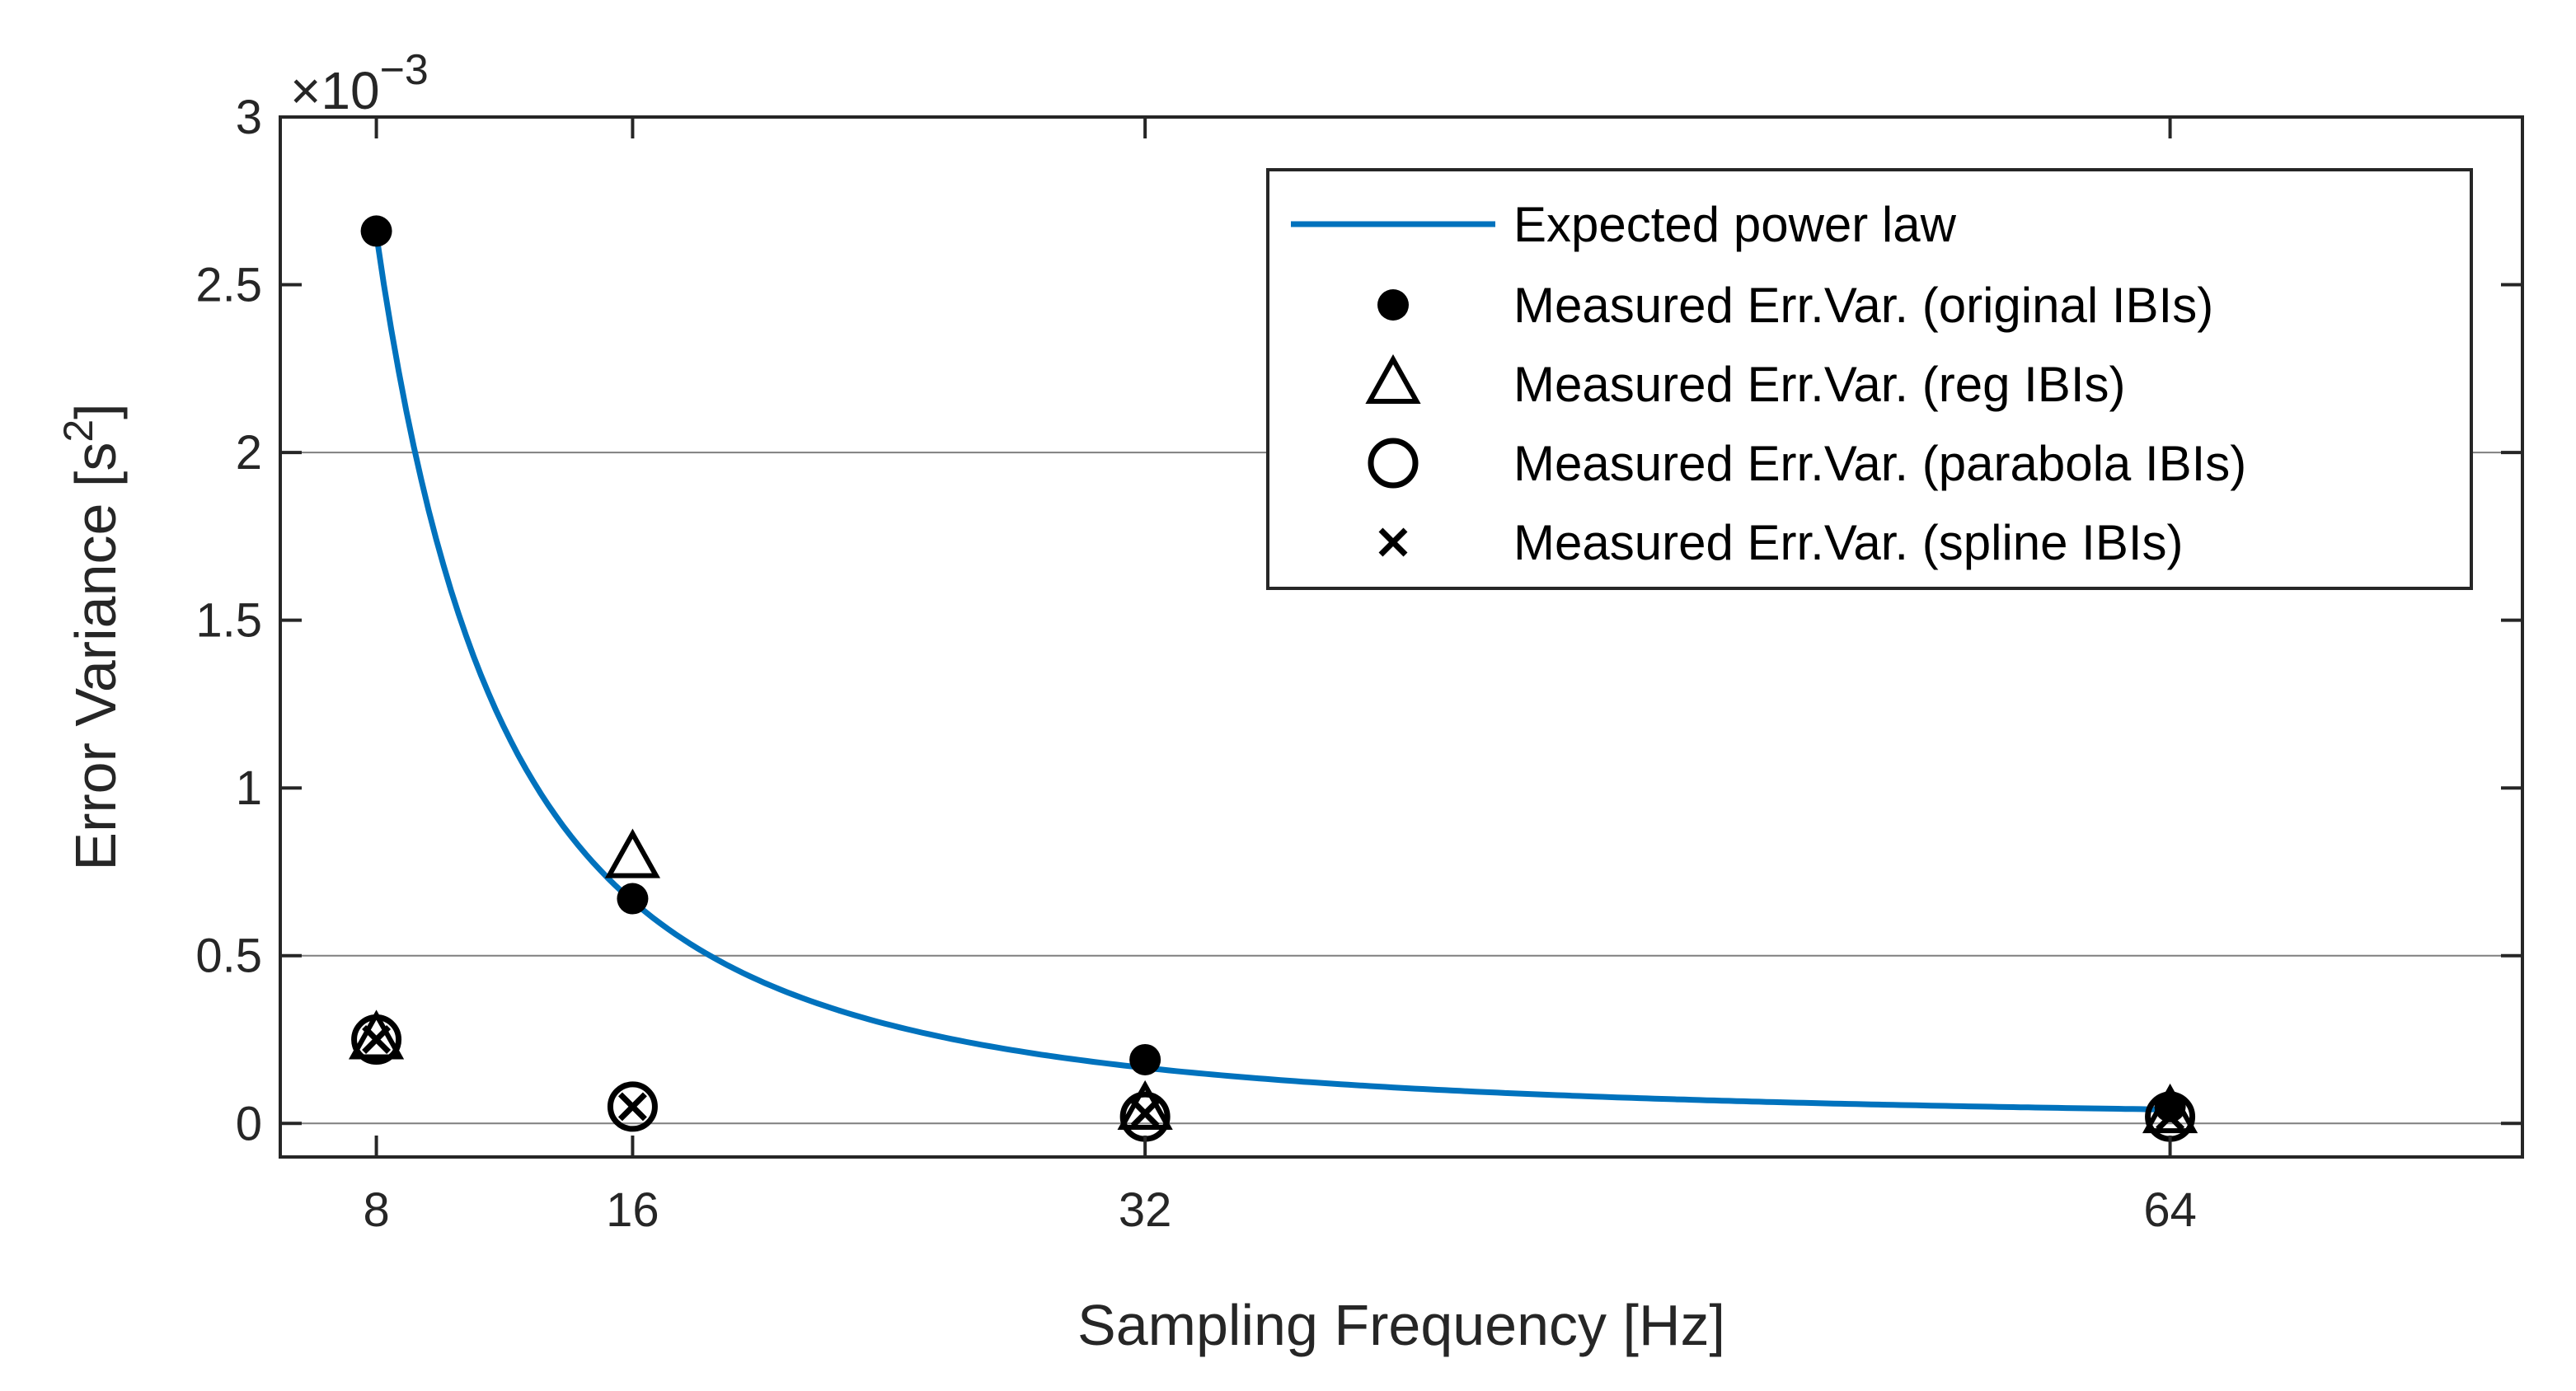 This screenshot has height=1391, width=2576. Describe the element at coordinates (1393, 464) in the screenshot. I see `legend-open-circle-symbol` at that location.